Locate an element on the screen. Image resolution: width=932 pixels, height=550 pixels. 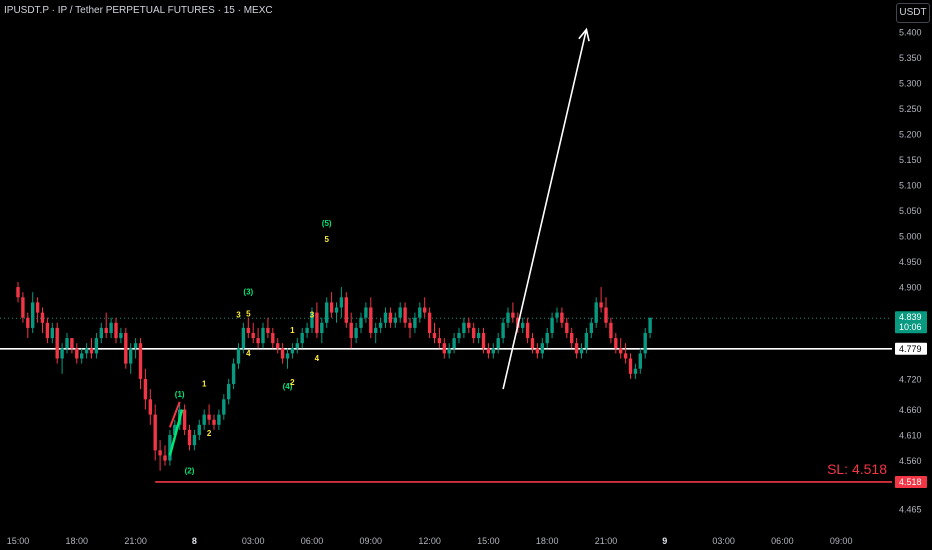
currency-button: USDT is located at coordinates (913, 13).